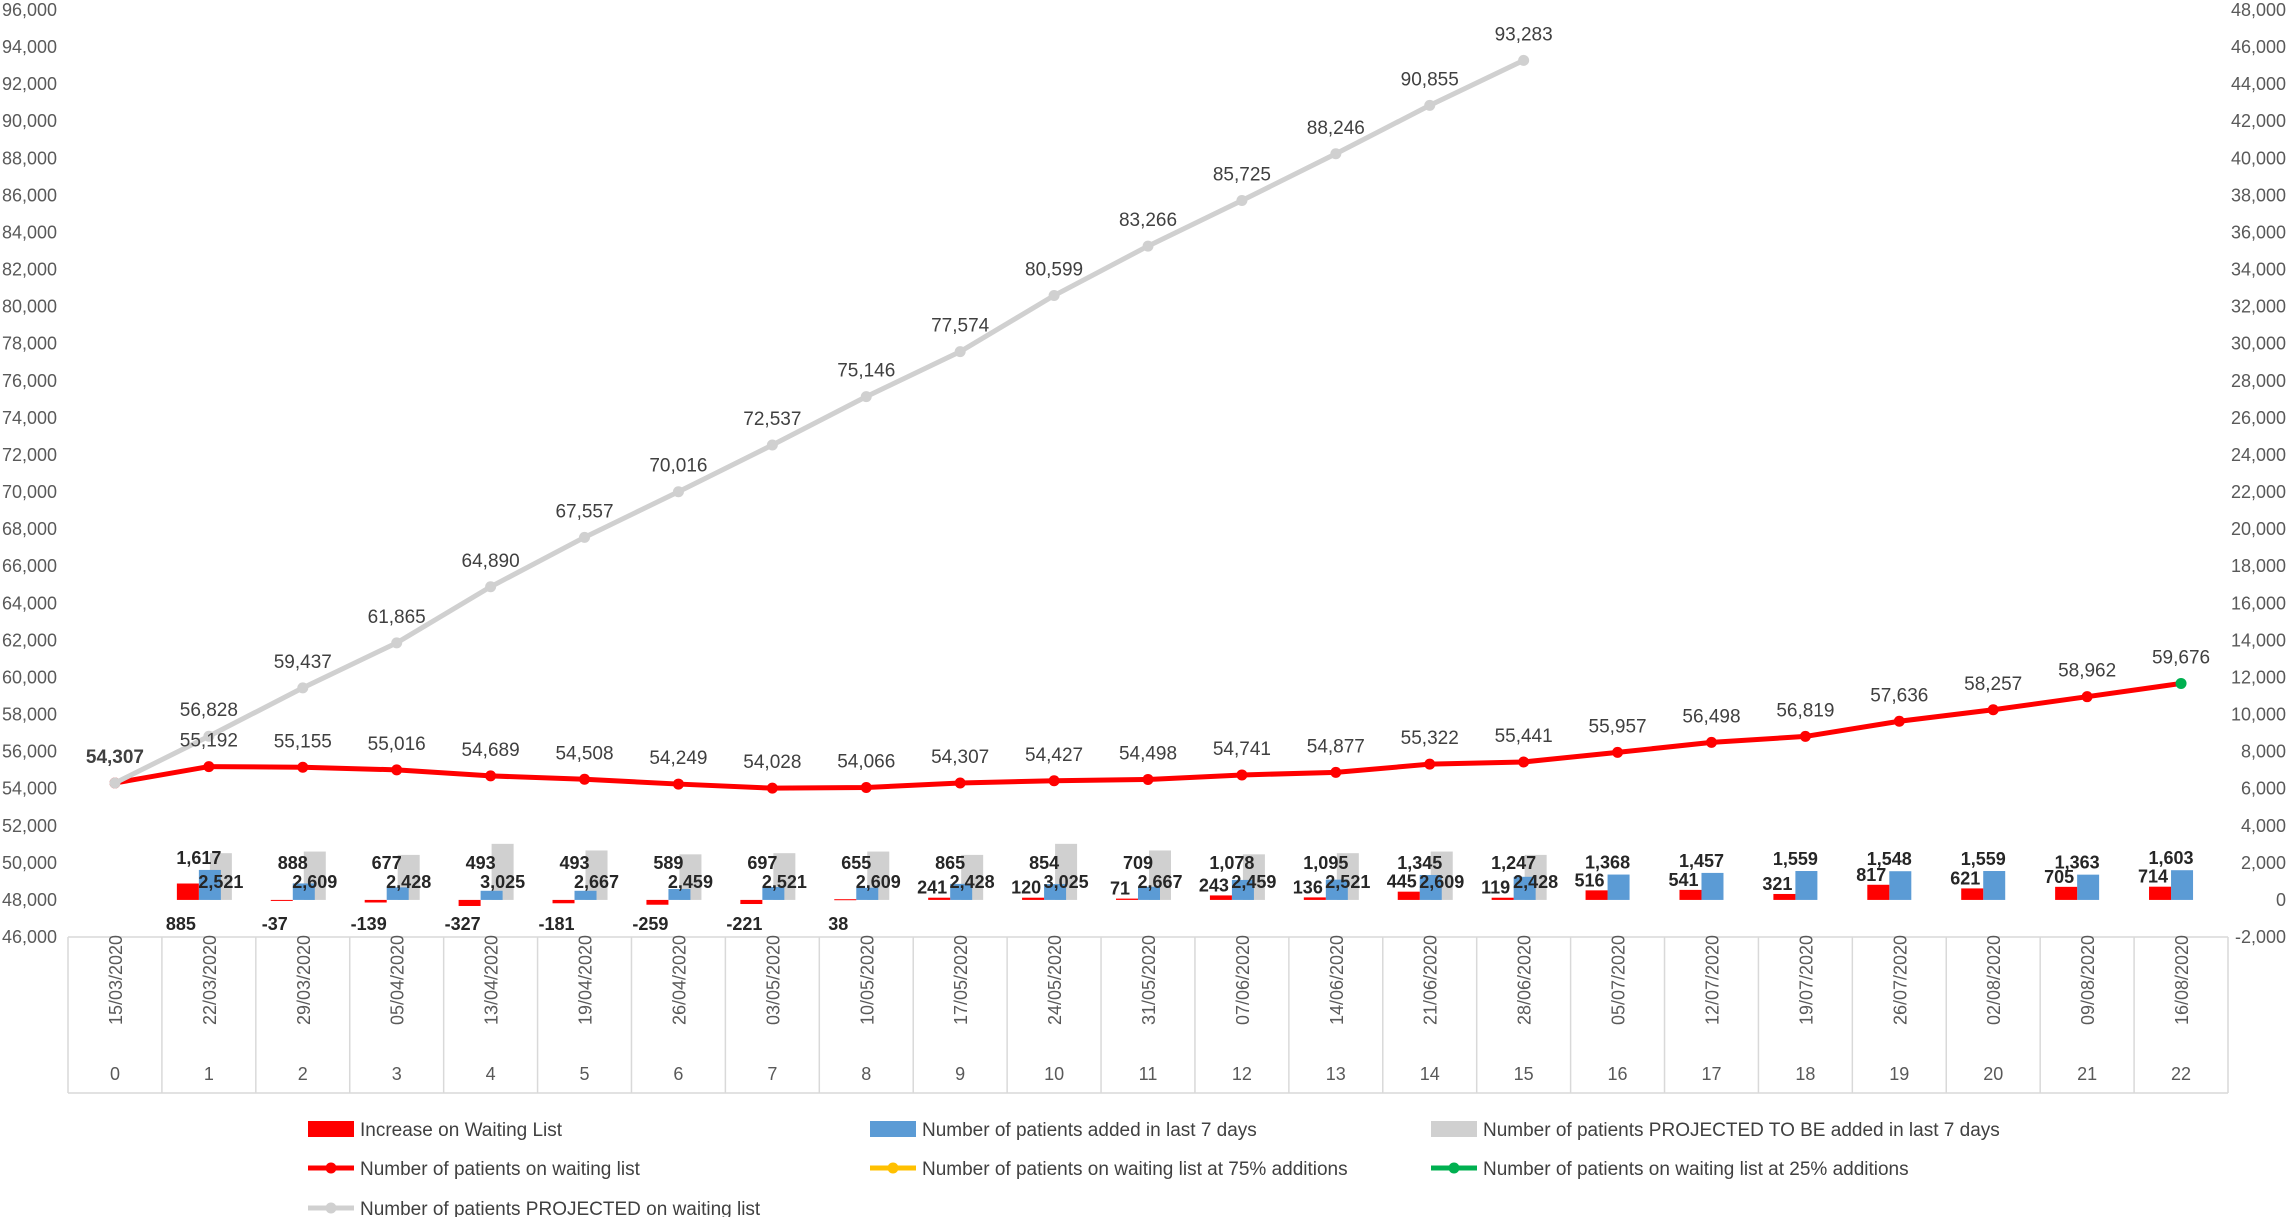 This screenshot has height=1217, width=2295. Describe the element at coordinates (275, 924) in the screenshot. I see `increase-bar-label: -37` at that location.